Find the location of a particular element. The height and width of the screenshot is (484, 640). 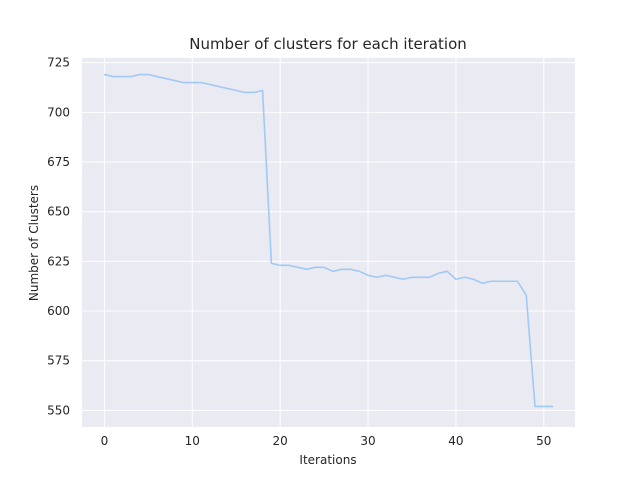

y-tick-label: 725 is located at coordinates (58, 63).